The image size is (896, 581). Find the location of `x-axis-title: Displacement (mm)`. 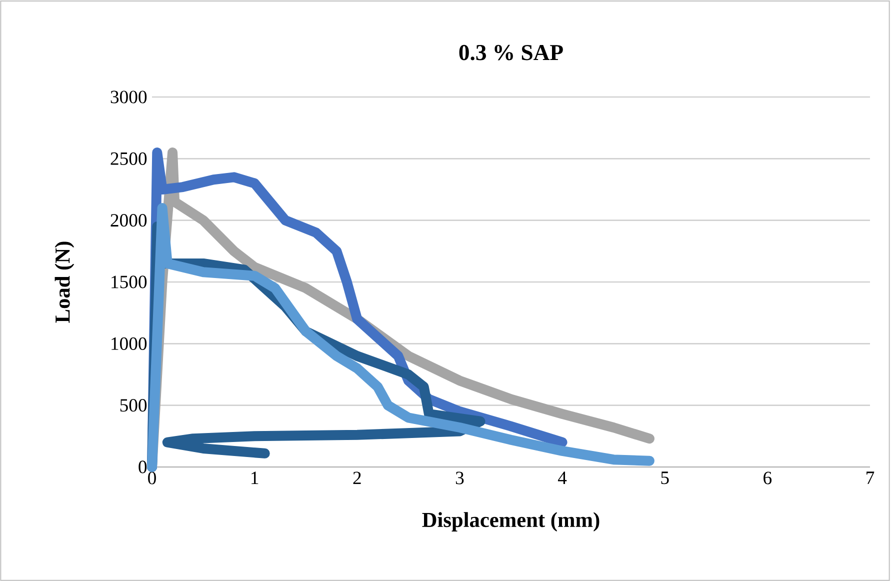

x-axis-title: Displacement (mm) is located at coordinates (511, 522).